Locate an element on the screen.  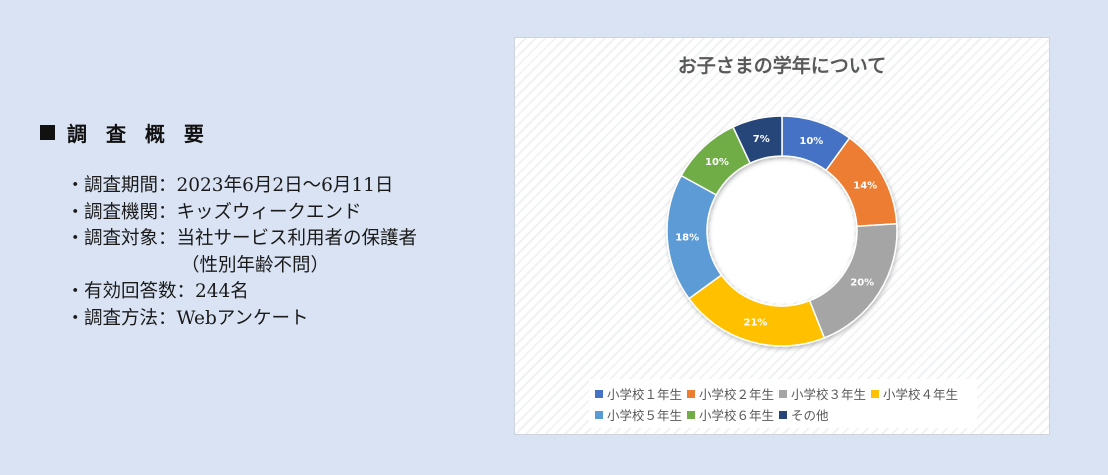
summary-item-text: 有効回答数：244名 is located at coordinates (166, 291).